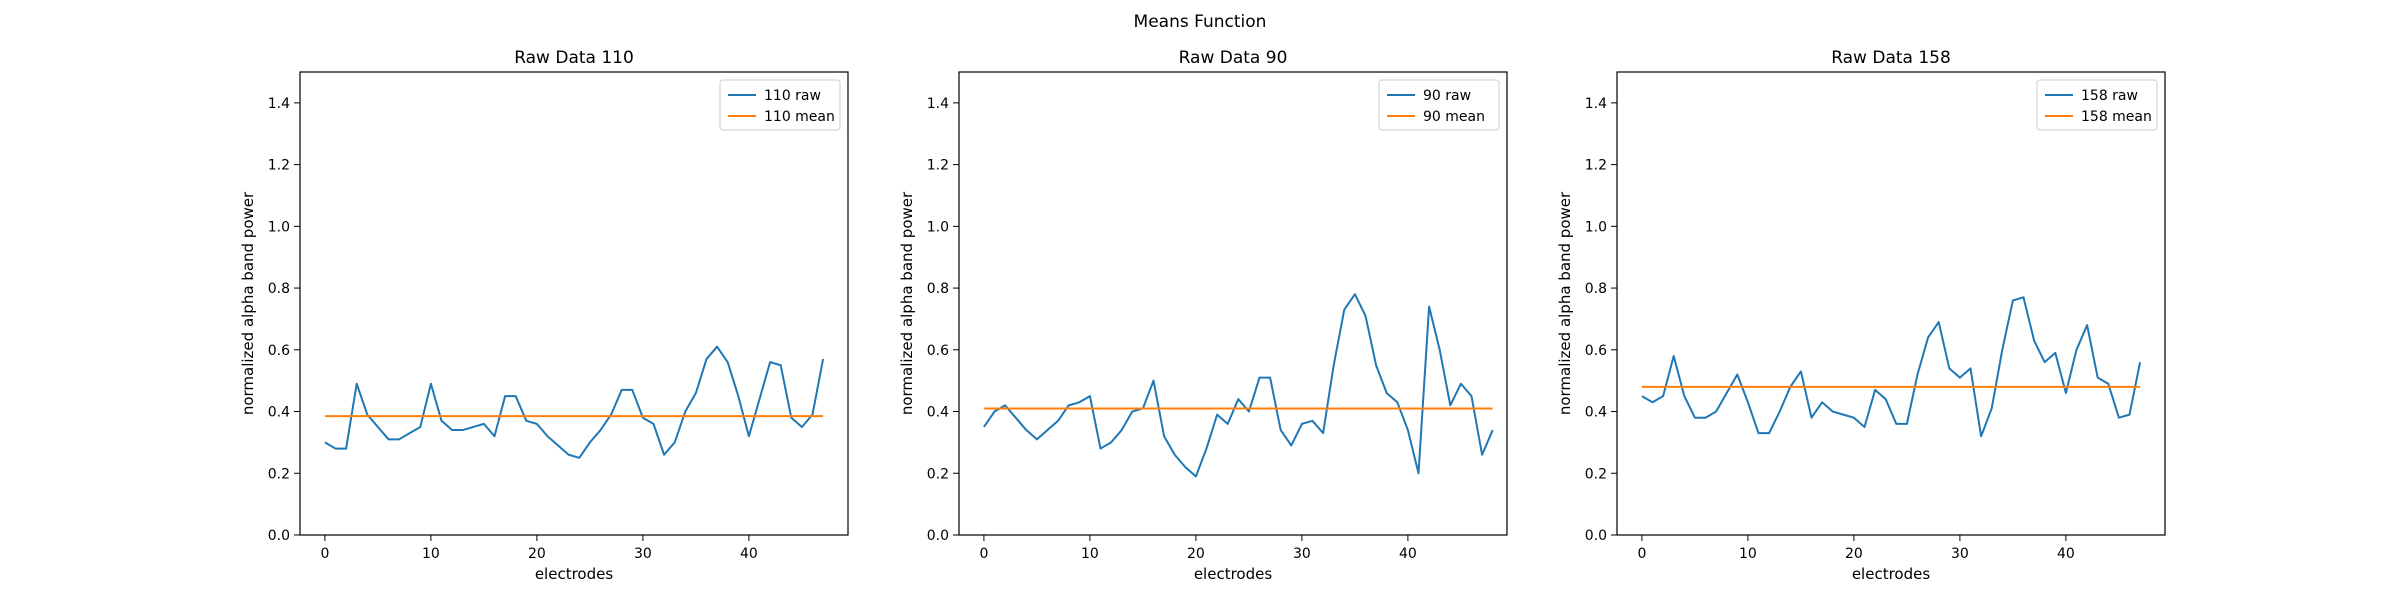 The height and width of the screenshot is (600, 2400). What do you see at coordinates (1891, 58) in the screenshot?
I see `subplot-title: Raw Data 158` at bounding box center [1891, 58].